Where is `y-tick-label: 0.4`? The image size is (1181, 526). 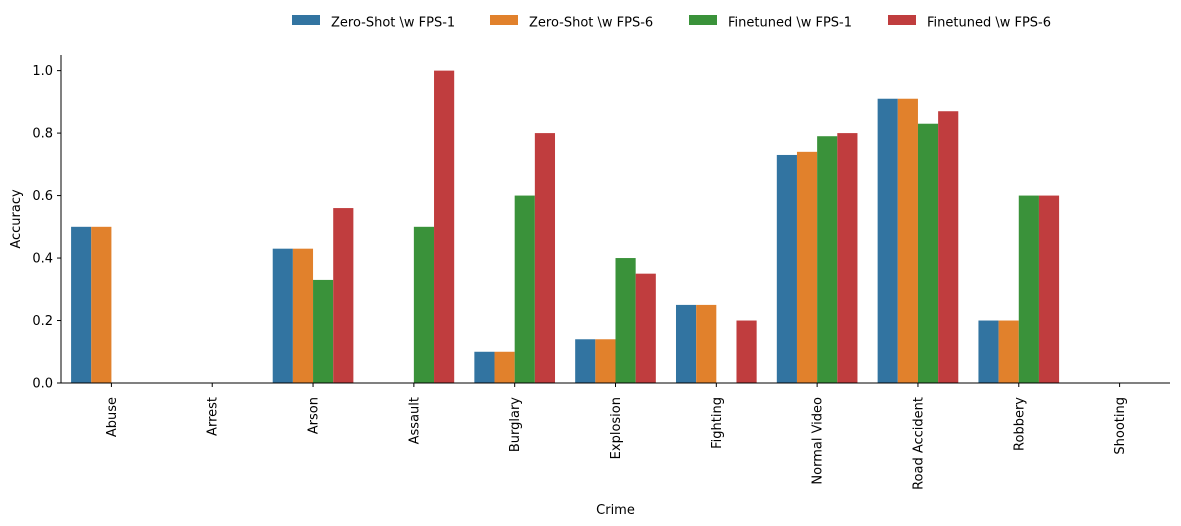
y-tick-label: 0.4 is located at coordinates (42, 259).